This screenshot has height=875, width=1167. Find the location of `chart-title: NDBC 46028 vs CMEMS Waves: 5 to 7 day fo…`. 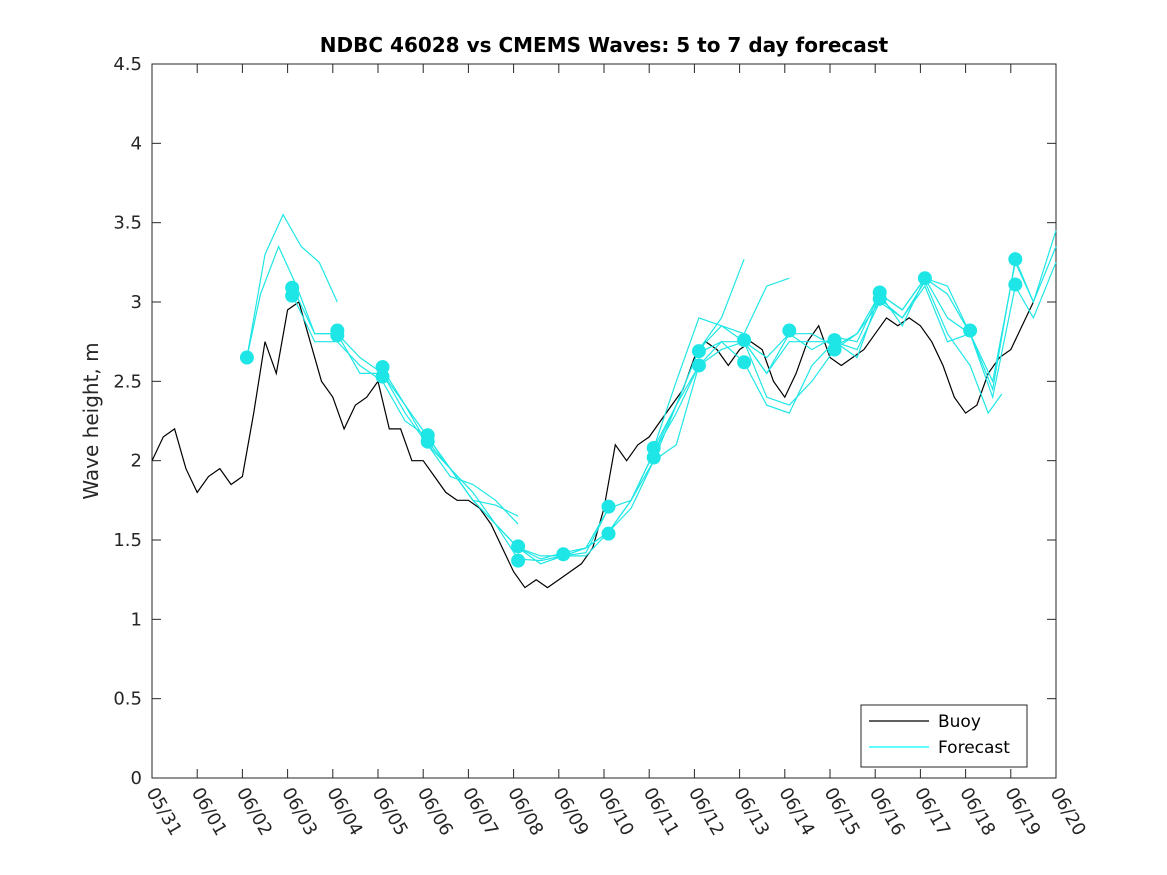

chart-title: NDBC 46028 vs CMEMS Waves: 5 to 7 day fo… is located at coordinates (604, 45).